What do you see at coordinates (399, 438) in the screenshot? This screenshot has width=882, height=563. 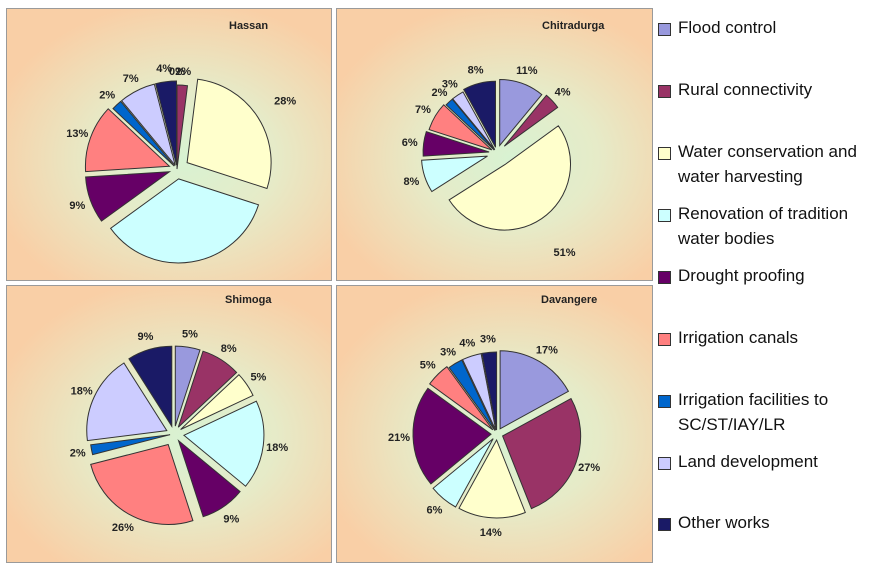 I see `pie-data-label: 21%` at bounding box center [399, 438].